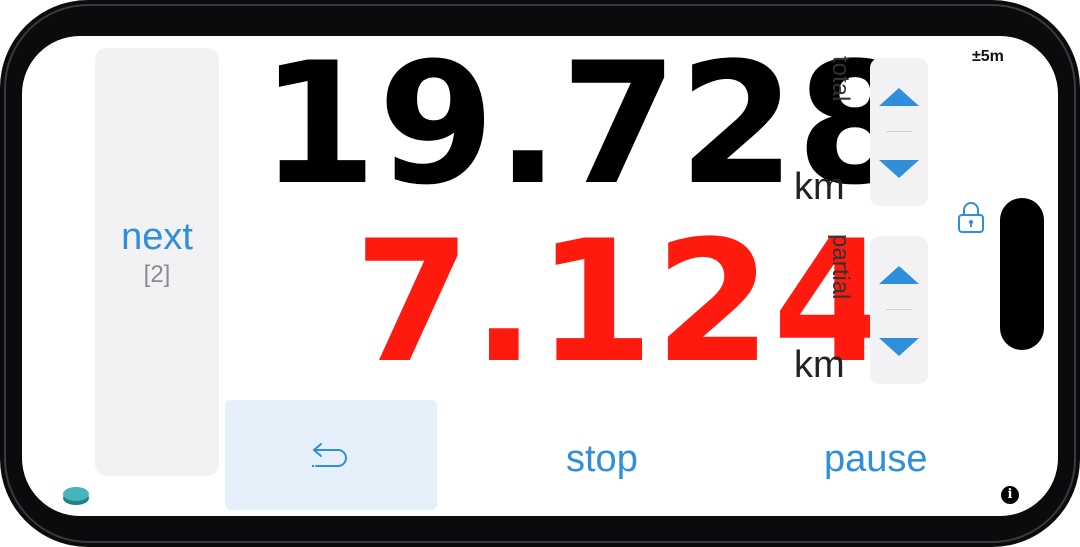  What do you see at coordinates (876, 459) in the screenshot?
I see `pause-button: pause` at bounding box center [876, 459].